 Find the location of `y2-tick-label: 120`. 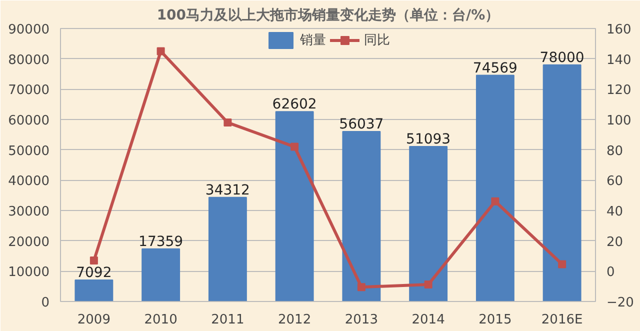

y2-tick-label: 120 is located at coordinates (619, 90).